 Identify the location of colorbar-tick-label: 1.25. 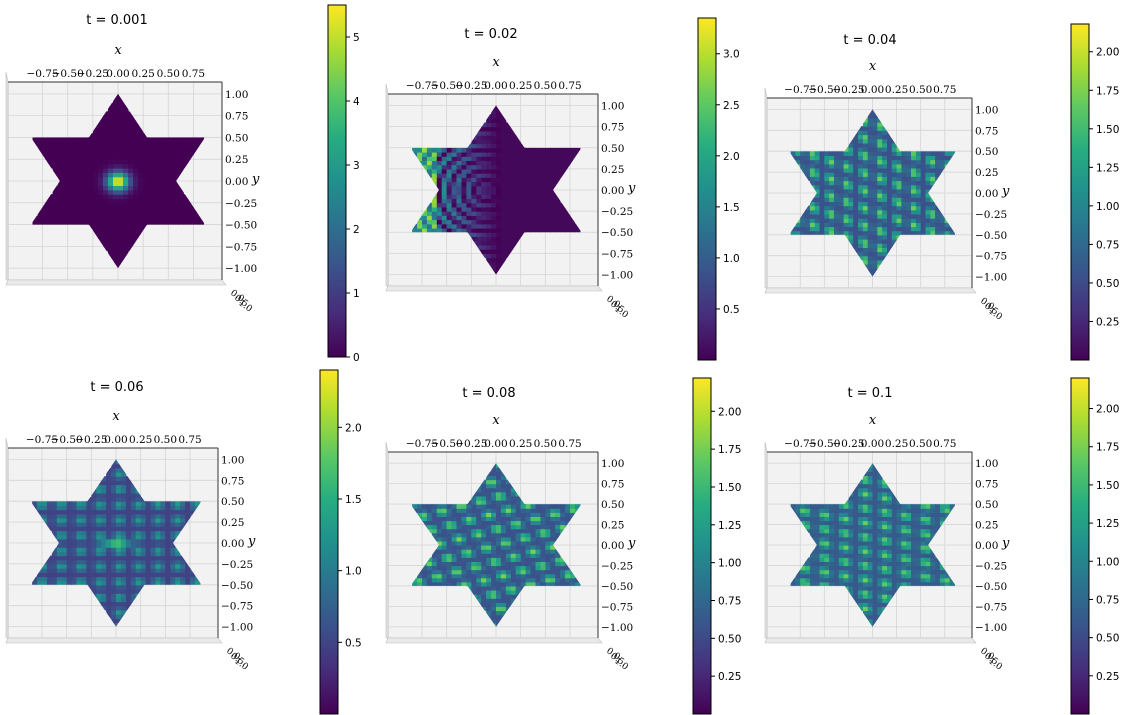
(729, 526).